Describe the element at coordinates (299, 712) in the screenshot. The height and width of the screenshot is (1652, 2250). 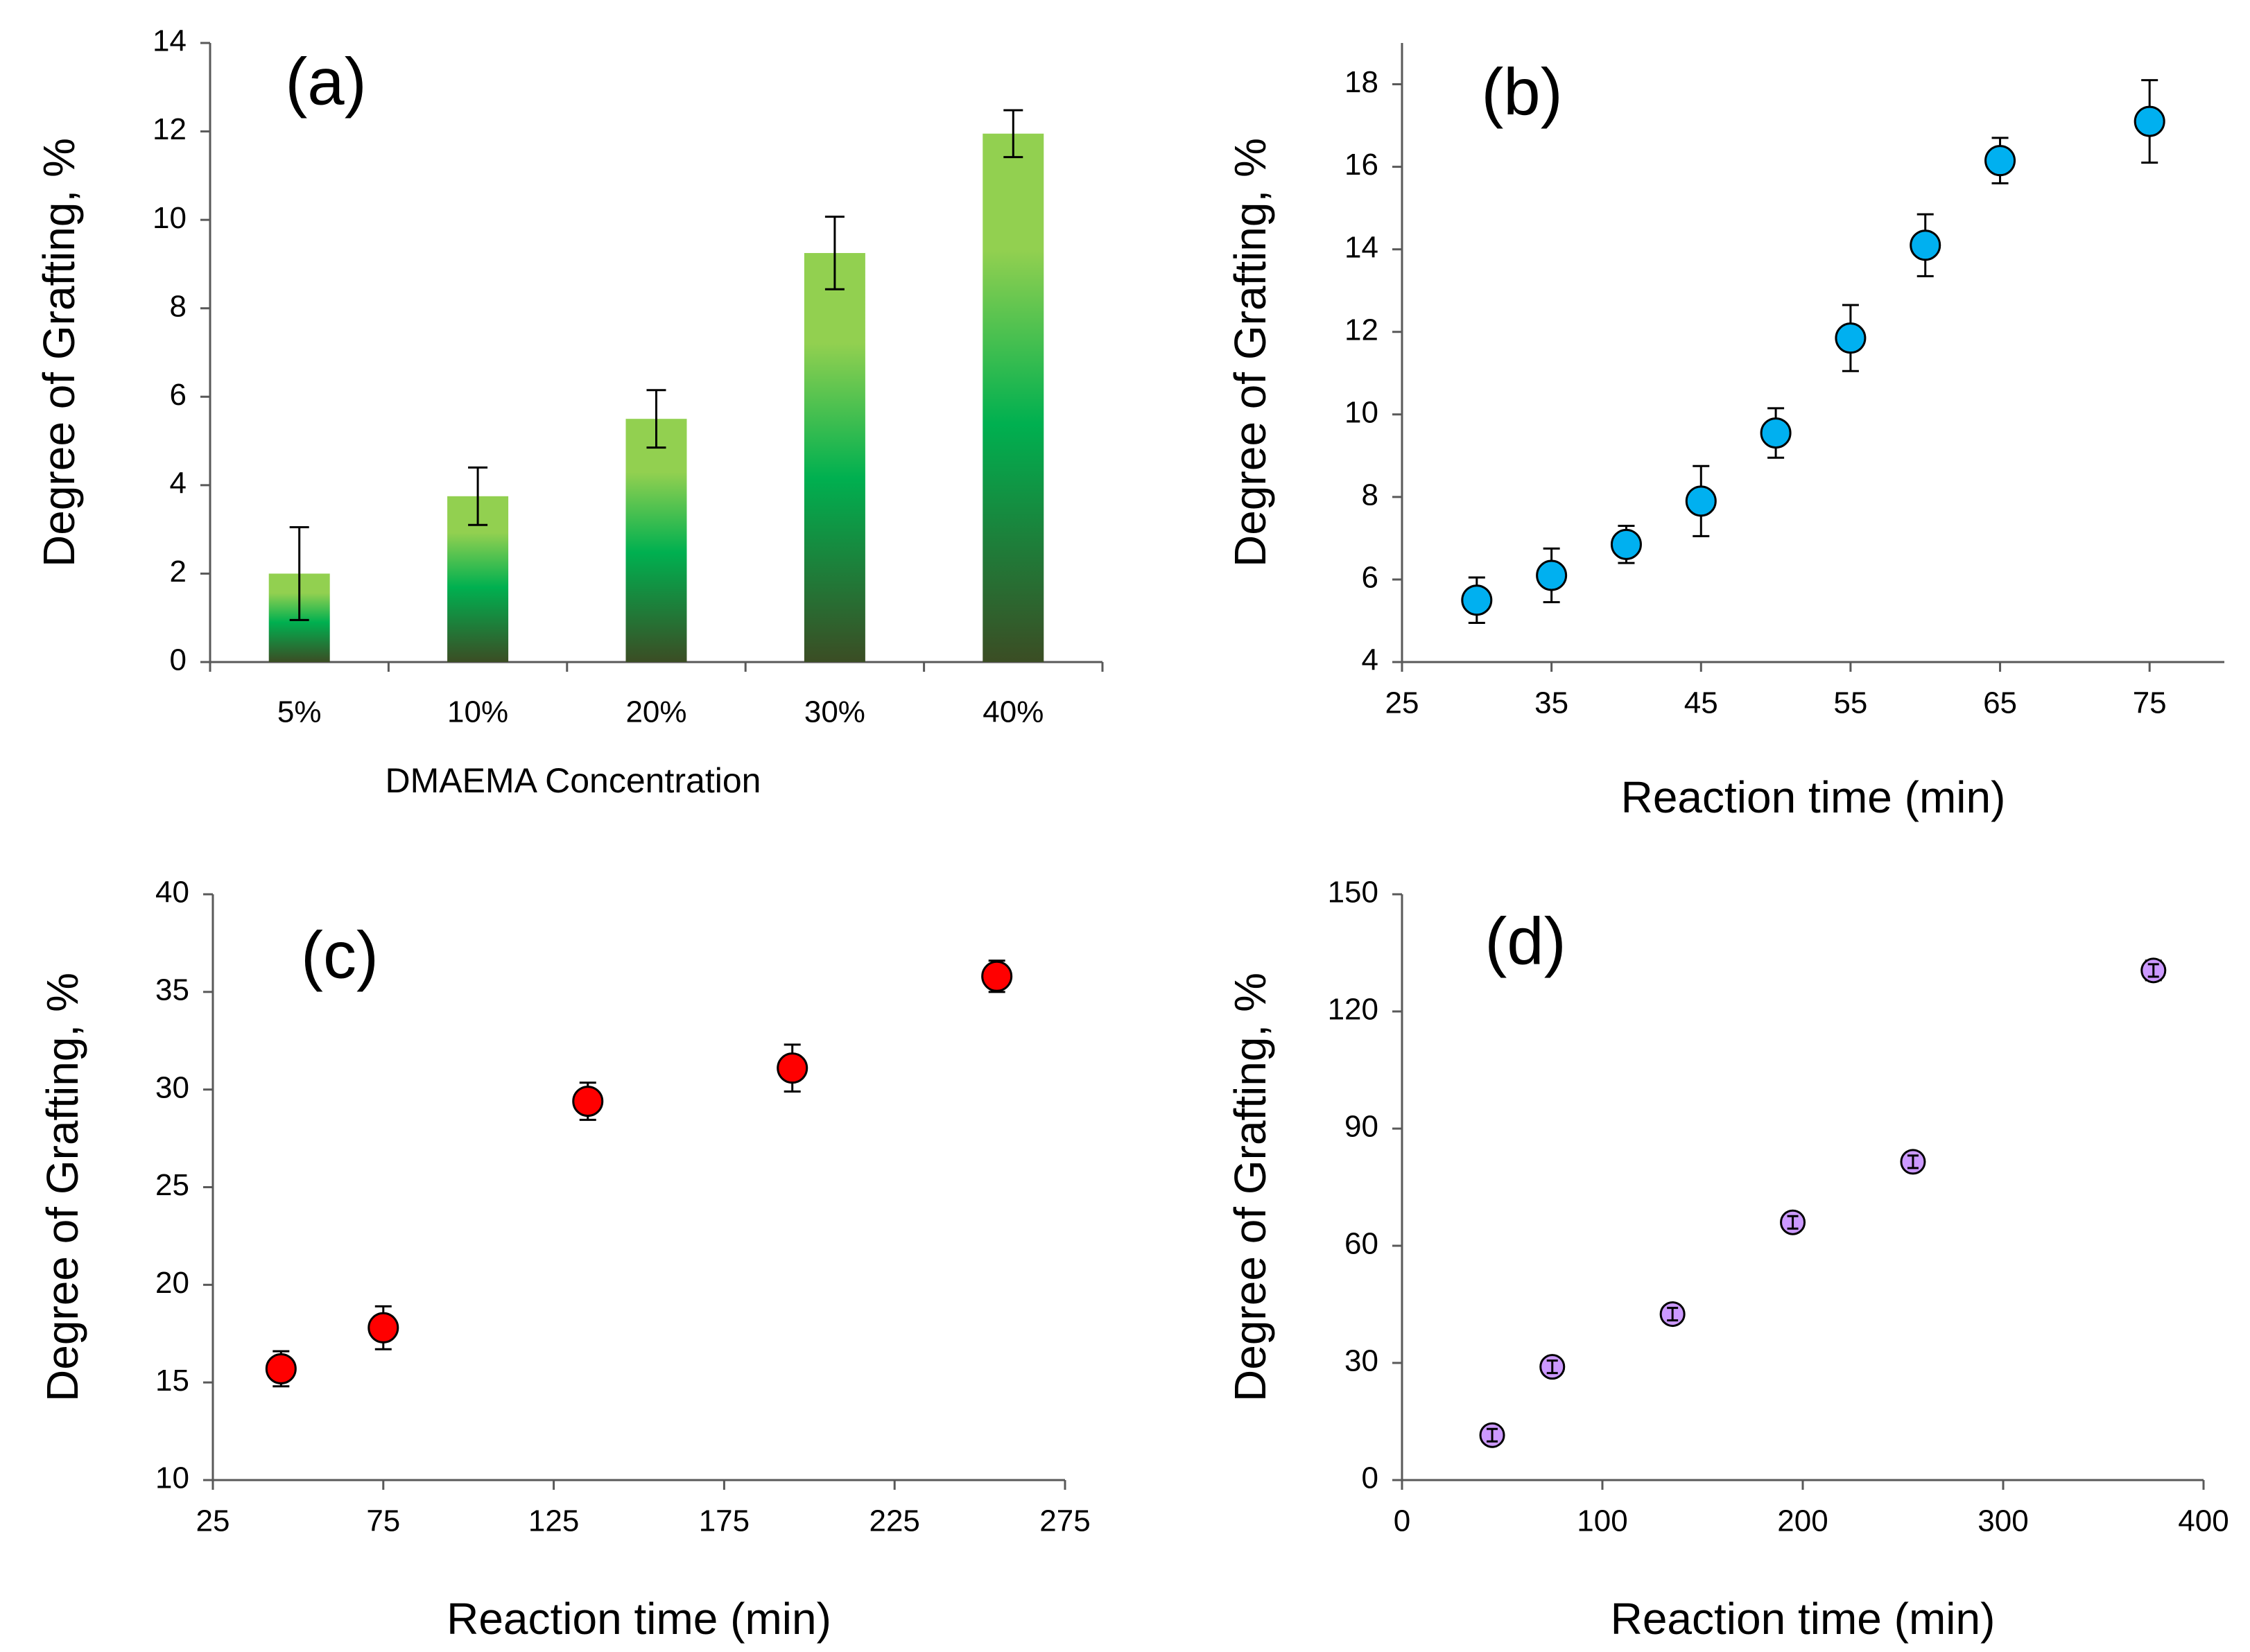
I see `x-tick-label: 5%` at that location.